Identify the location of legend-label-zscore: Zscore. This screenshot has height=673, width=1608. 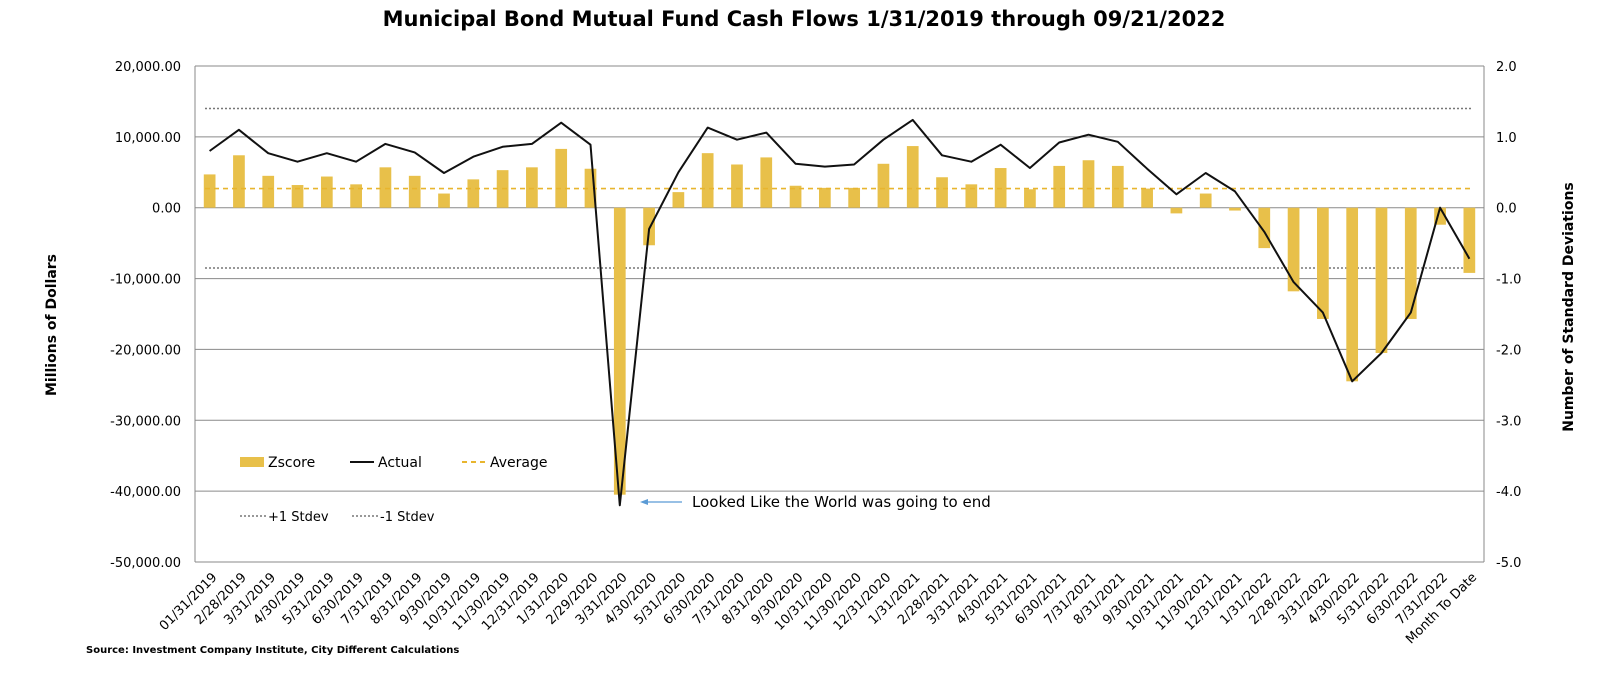
(291, 463).